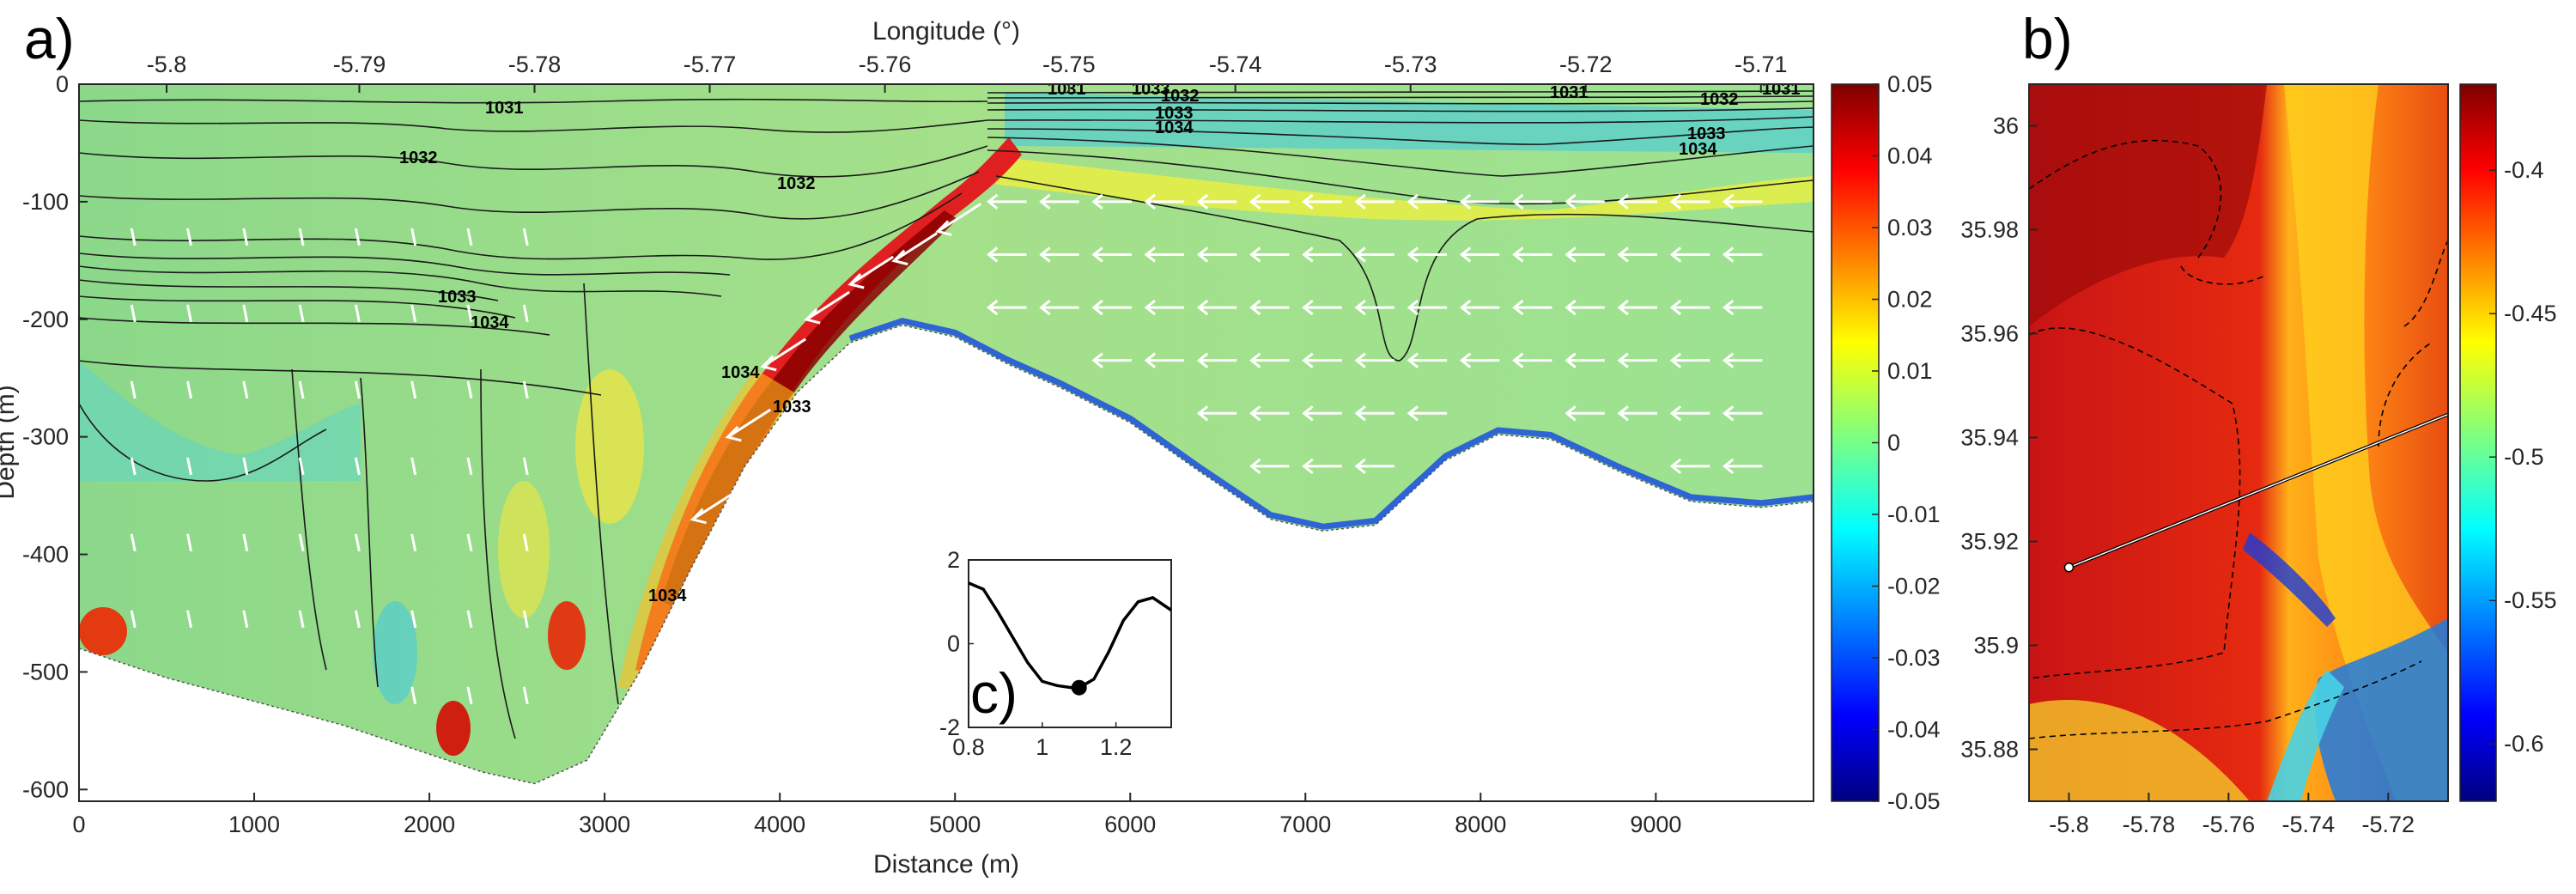 The height and width of the screenshot is (894, 2576). Describe the element at coordinates (1079, 687) in the screenshot. I see `panel-c-marker` at that location.